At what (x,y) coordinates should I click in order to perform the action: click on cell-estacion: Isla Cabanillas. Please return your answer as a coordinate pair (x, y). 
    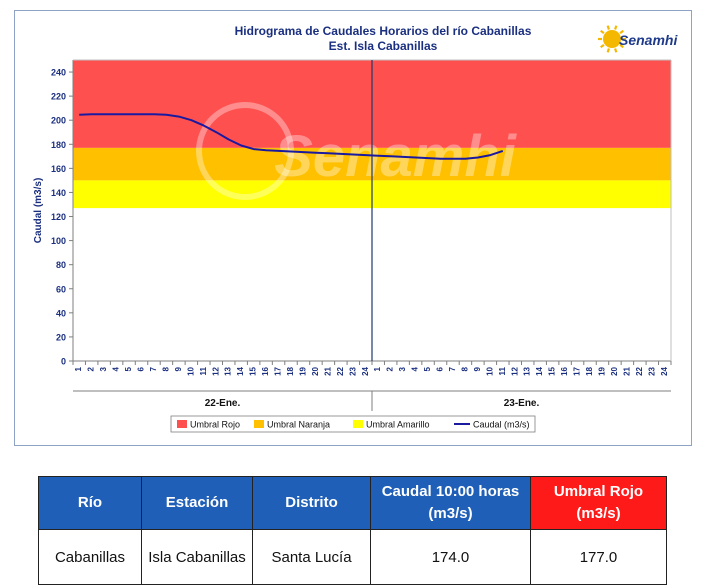
    Looking at the image, I should click on (197, 557).